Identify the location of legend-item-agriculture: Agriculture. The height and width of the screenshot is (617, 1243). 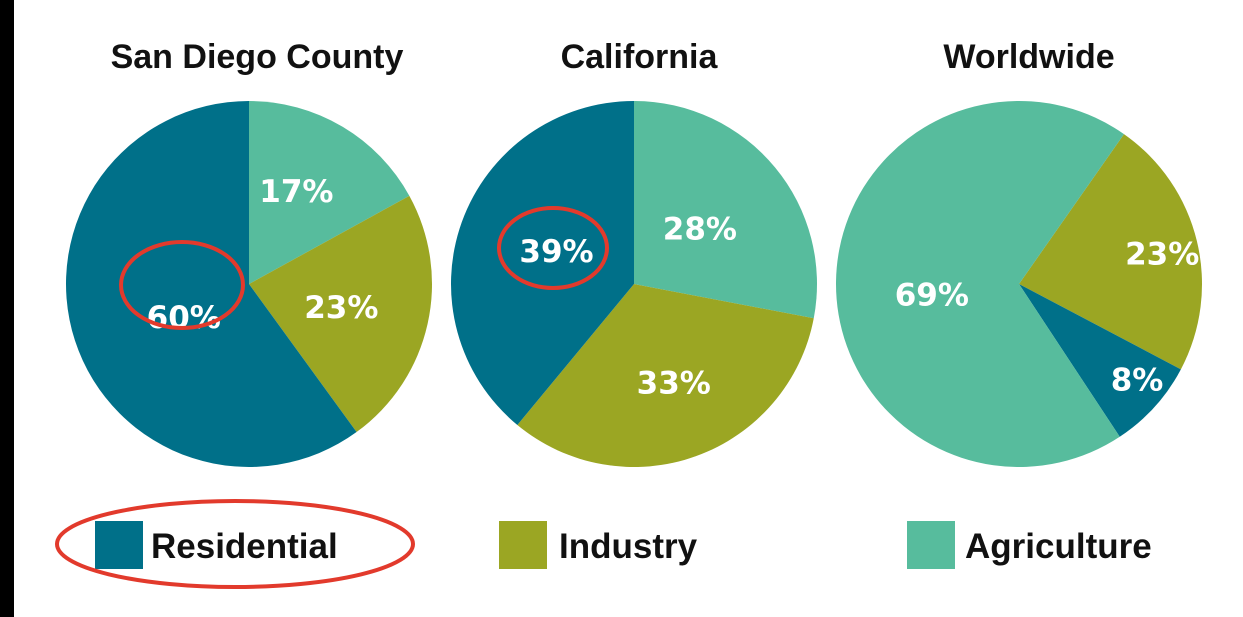
(1029, 545).